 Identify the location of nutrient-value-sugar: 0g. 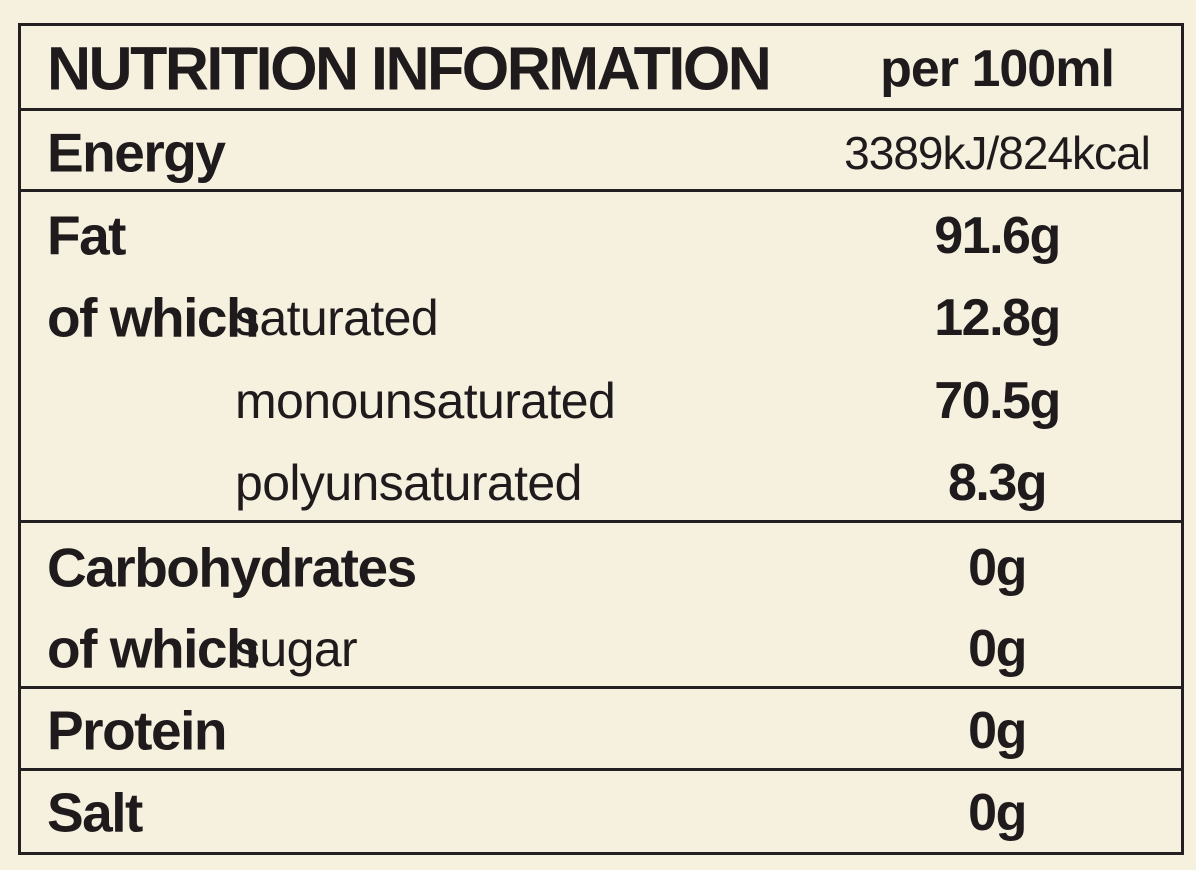
(997, 649).